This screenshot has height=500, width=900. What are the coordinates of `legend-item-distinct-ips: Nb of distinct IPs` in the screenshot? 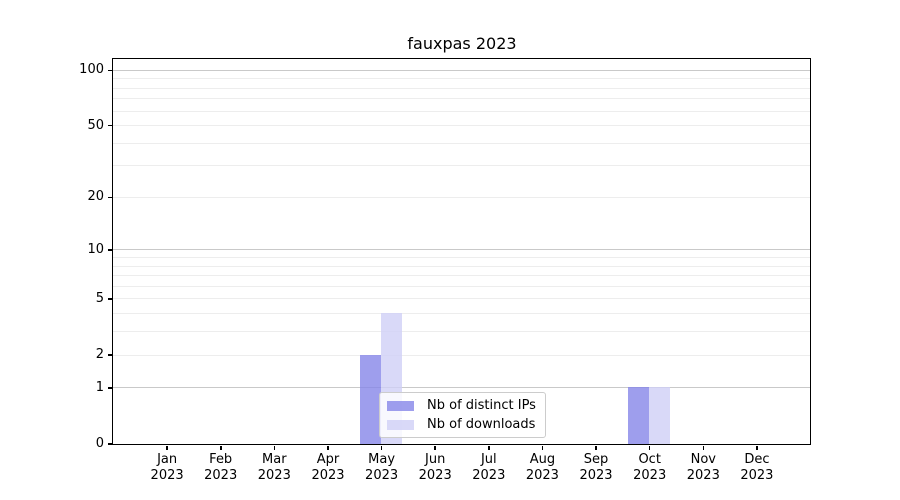 It's located at (461, 405).